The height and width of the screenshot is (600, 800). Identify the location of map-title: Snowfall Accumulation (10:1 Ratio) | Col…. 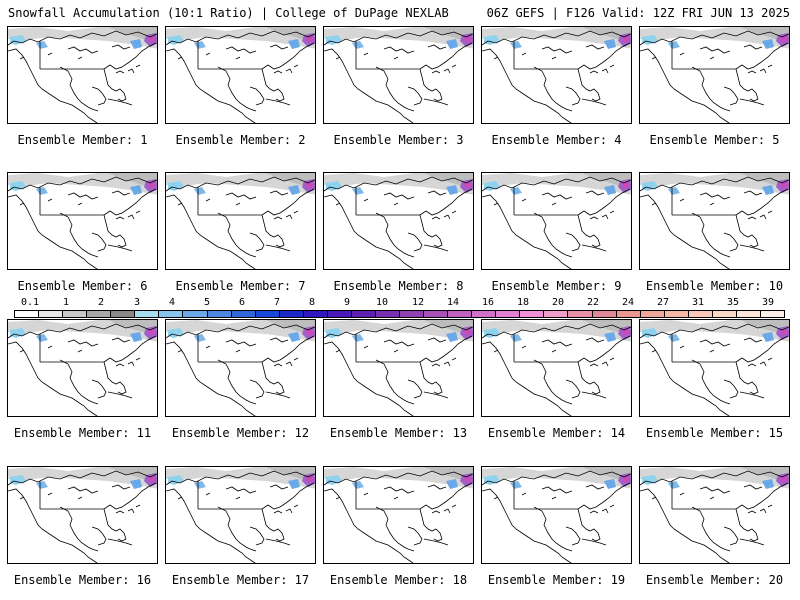
(228, 13).